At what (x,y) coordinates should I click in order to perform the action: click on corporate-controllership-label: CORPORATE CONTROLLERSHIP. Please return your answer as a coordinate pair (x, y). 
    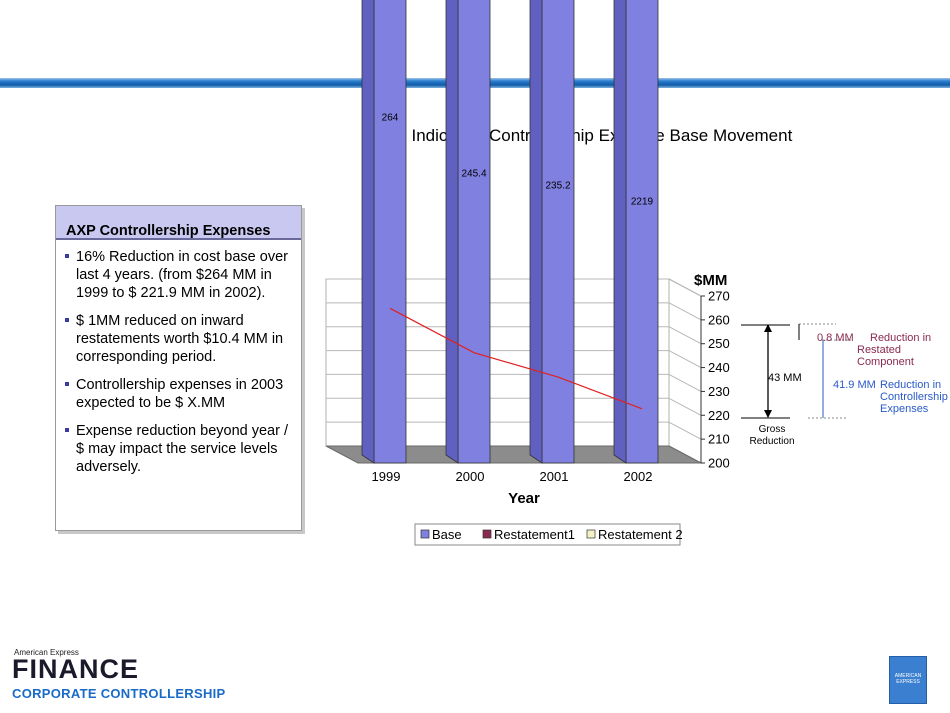
    Looking at the image, I should click on (119, 693).